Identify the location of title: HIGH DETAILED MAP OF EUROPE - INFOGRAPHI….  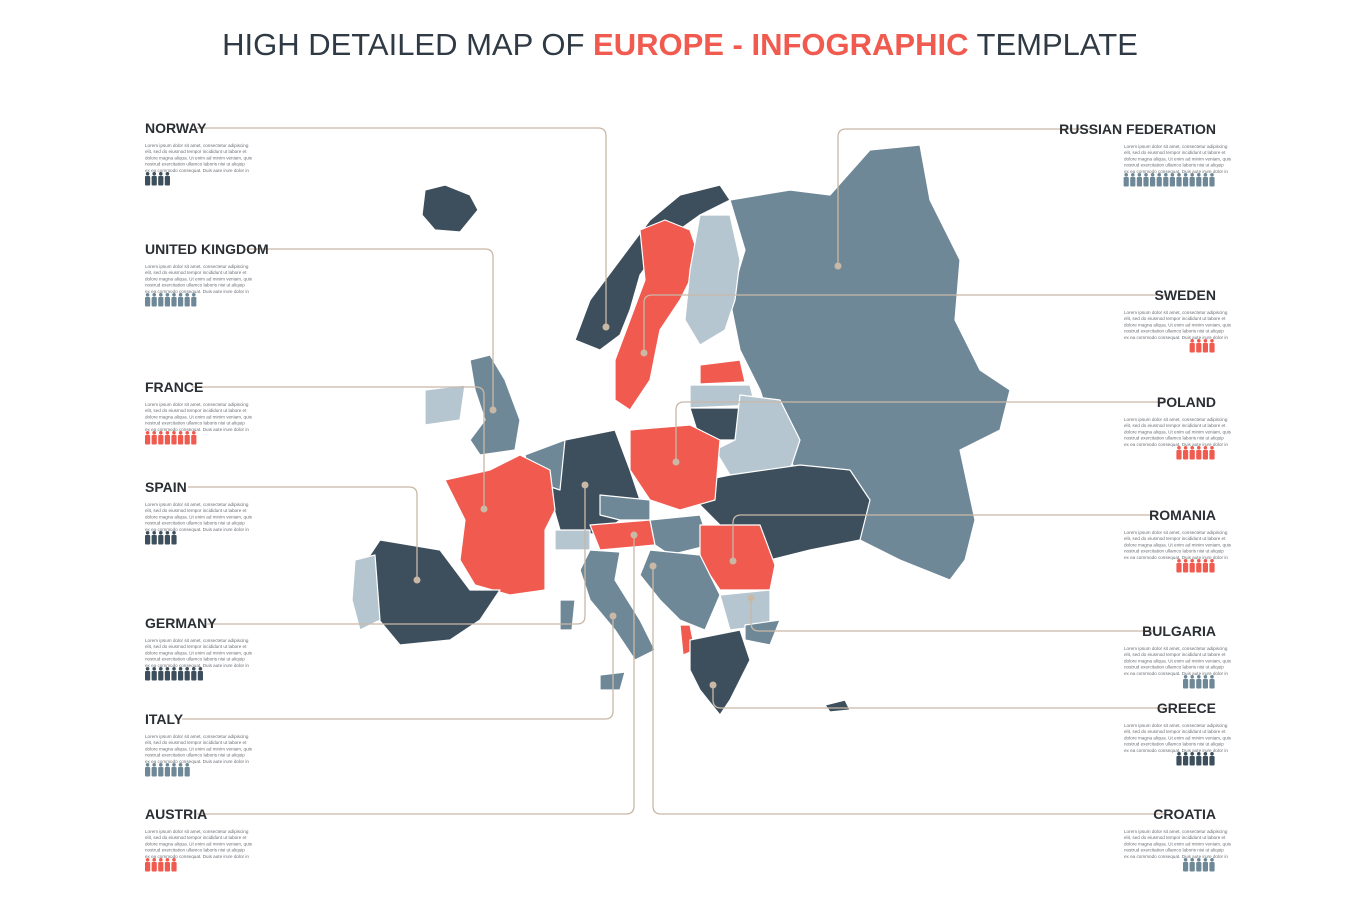
(680, 44).